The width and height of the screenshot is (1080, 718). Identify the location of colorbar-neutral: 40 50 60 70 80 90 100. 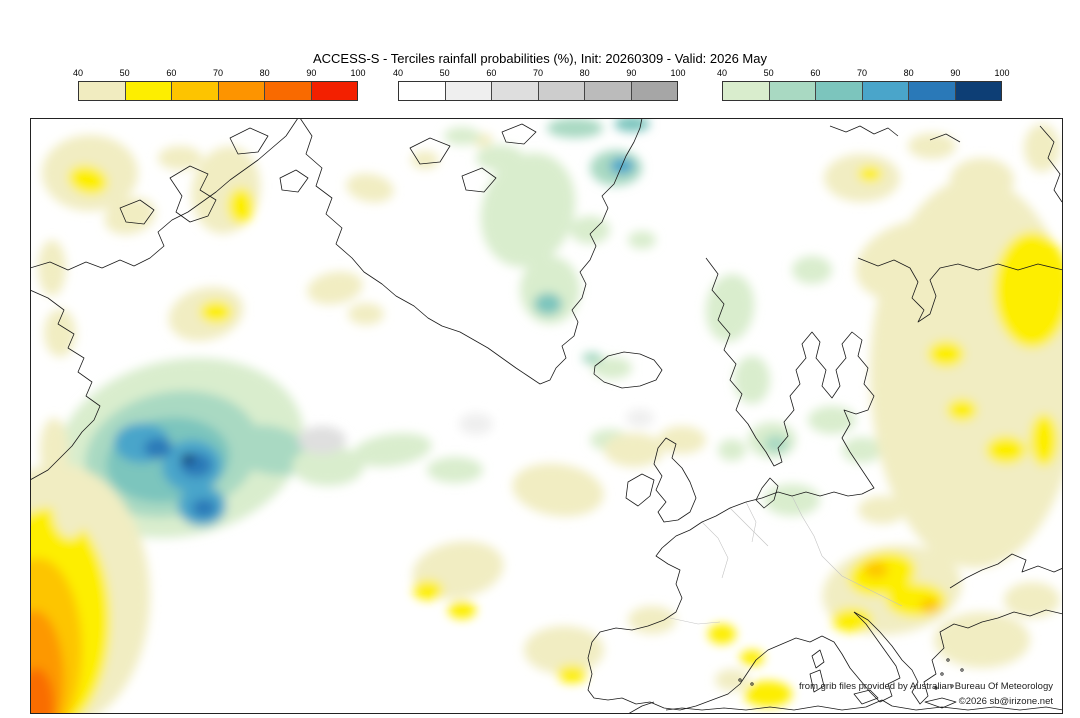
(539, 84).